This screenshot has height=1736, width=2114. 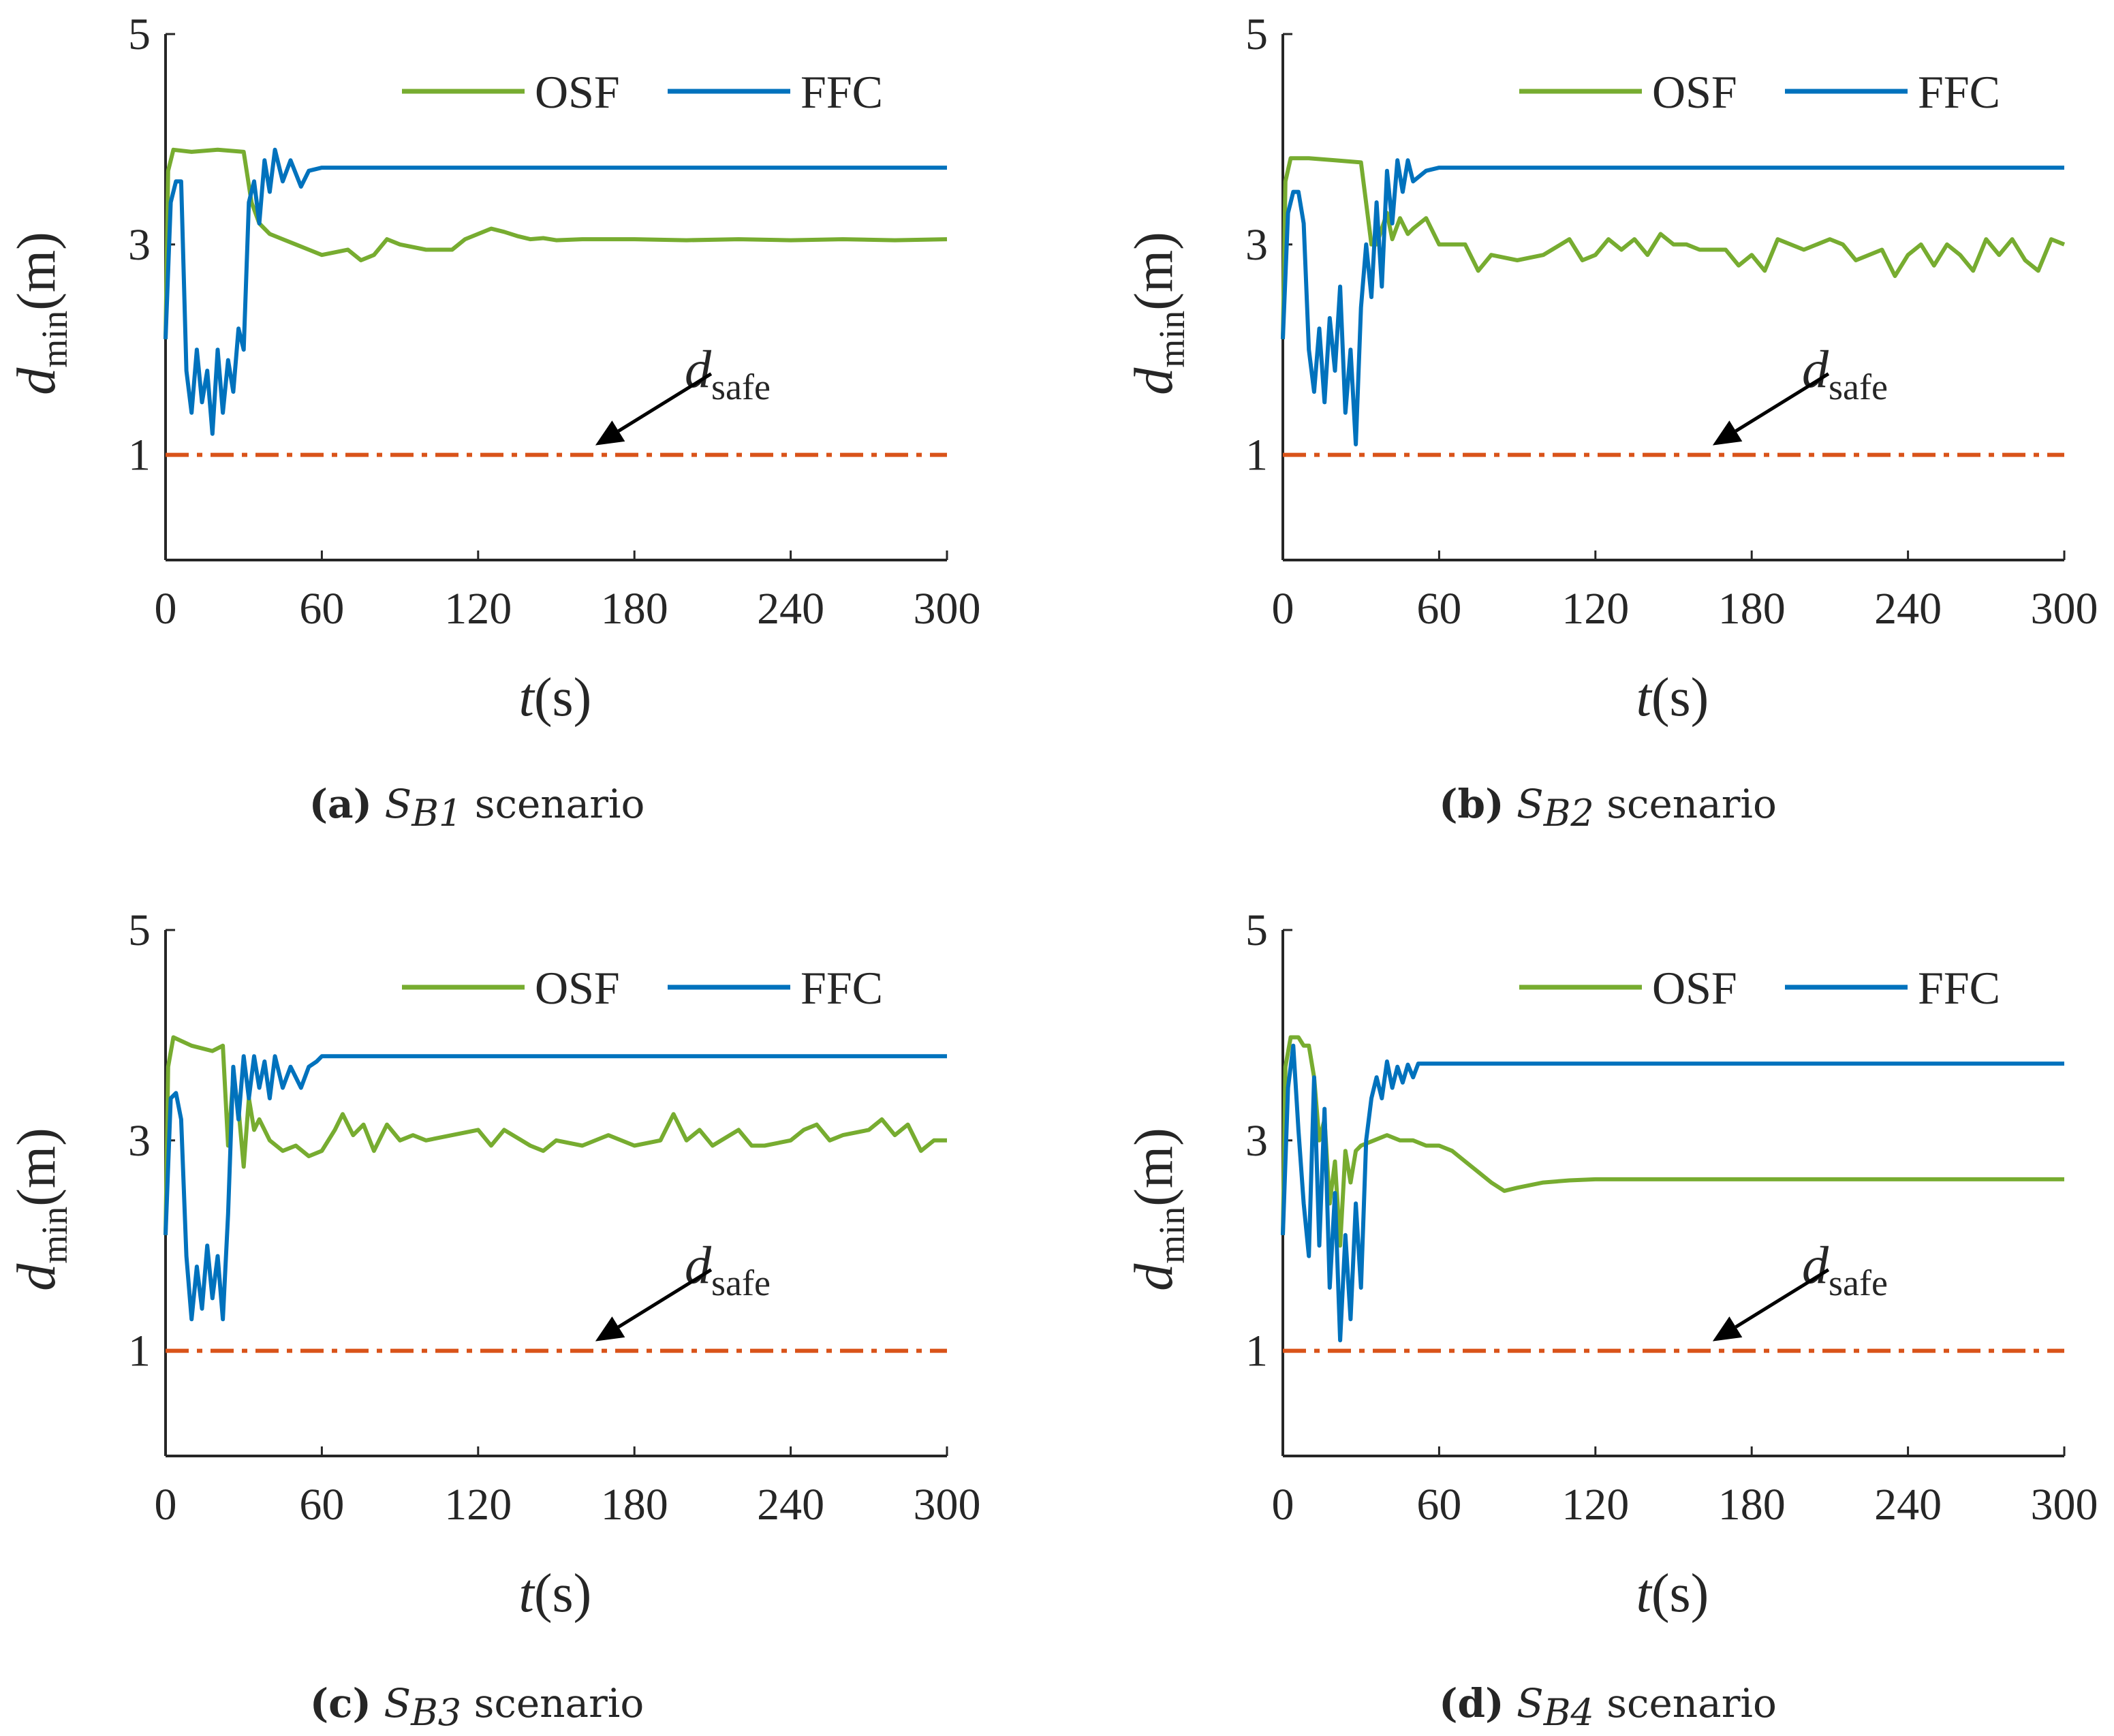 What do you see at coordinates (477, 808) in the screenshot?
I see `panel-caption: (a) SB1 scenario` at bounding box center [477, 808].